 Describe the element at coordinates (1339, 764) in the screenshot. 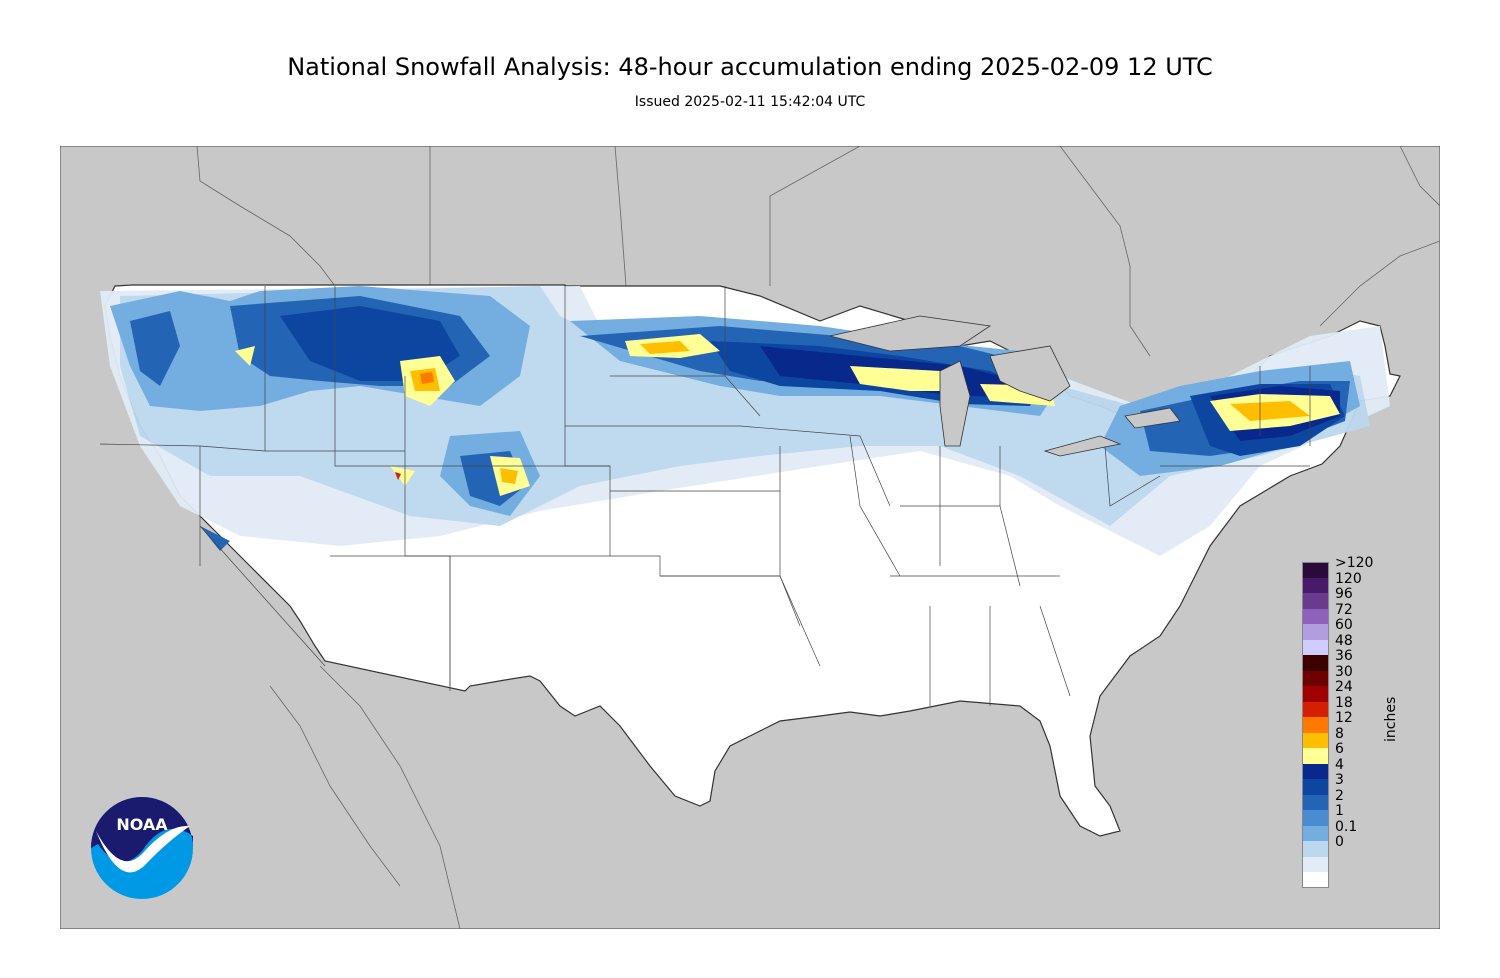

I see `legend-label: 4` at that location.